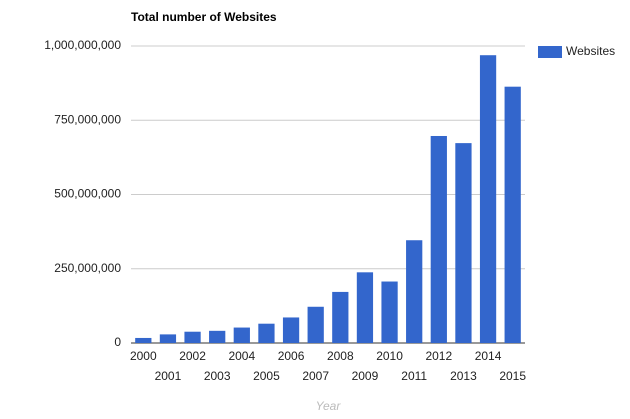  I want to click on x-tick-label: 2009, so click(365, 376).